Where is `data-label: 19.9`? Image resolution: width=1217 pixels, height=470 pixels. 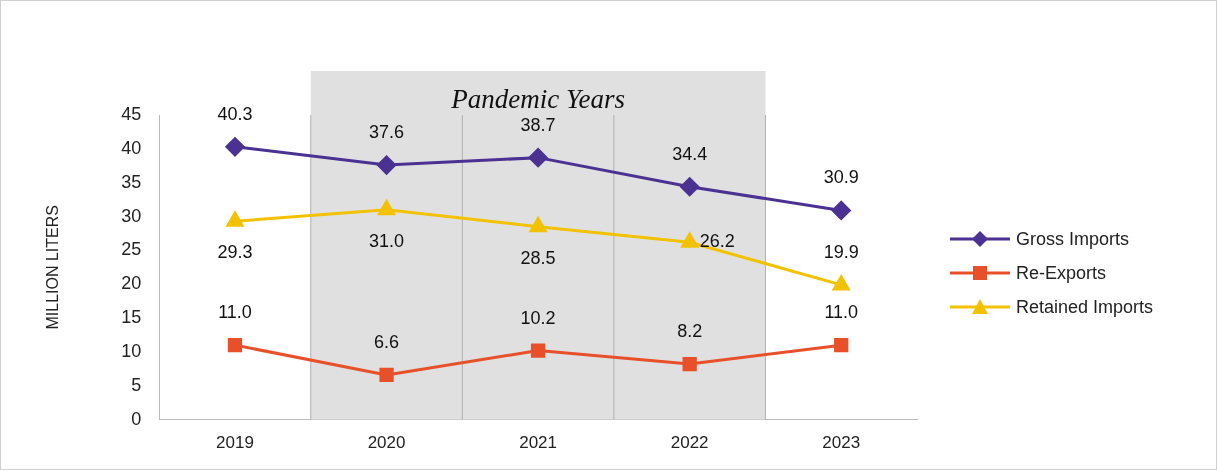 data-label: 19.9 is located at coordinates (841, 251).